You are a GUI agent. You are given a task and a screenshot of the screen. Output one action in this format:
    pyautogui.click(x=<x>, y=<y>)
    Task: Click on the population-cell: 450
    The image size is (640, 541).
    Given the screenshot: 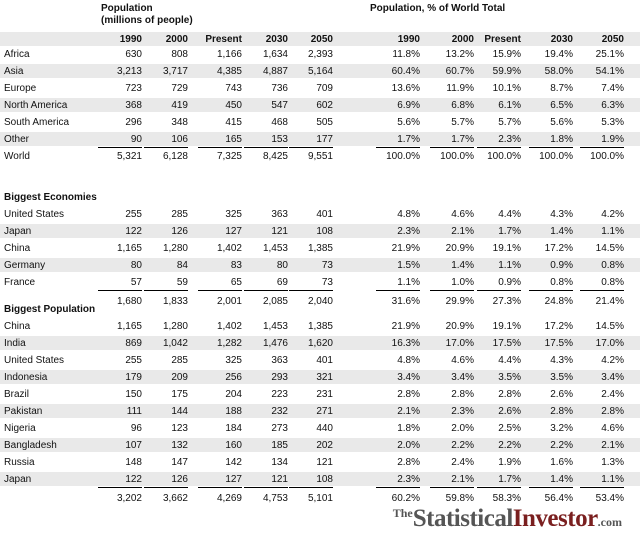 What is the action you would take?
    pyautogui.click(x=233, y=105)
    